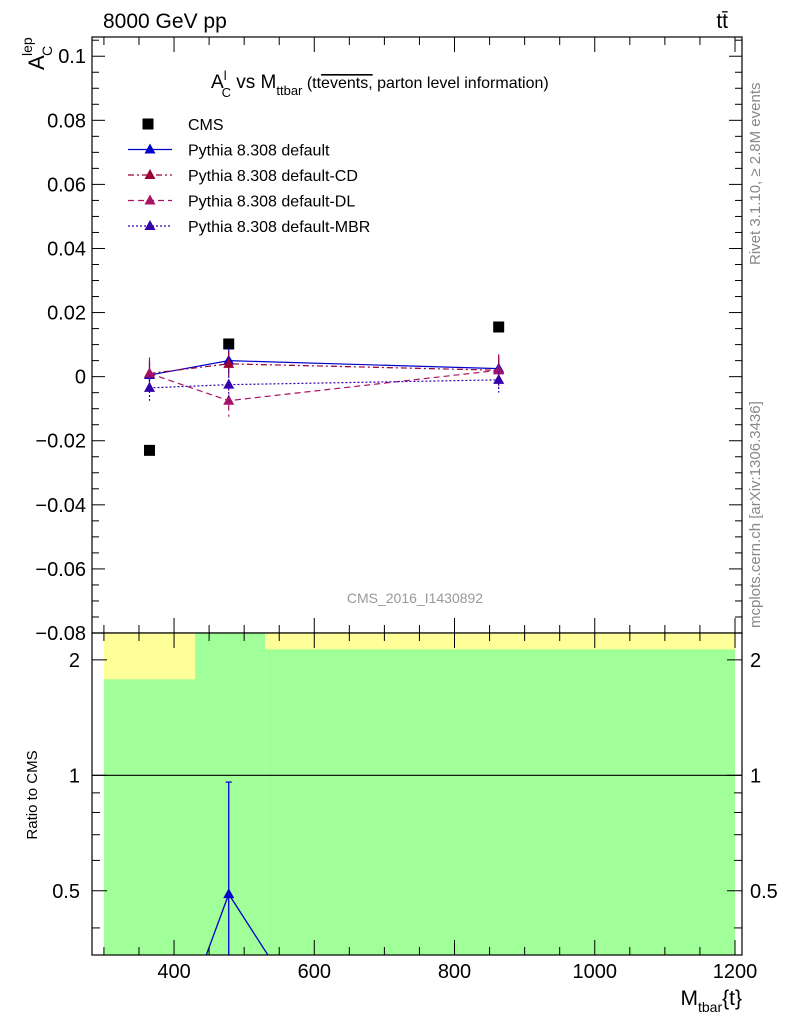 This screenshot has height=1024, width=786. What do you see at coordinates (273, 176) in the screenshot?
I see `legend-label: Pythia 8.308 default-CD` at bounding box center [273, 176].